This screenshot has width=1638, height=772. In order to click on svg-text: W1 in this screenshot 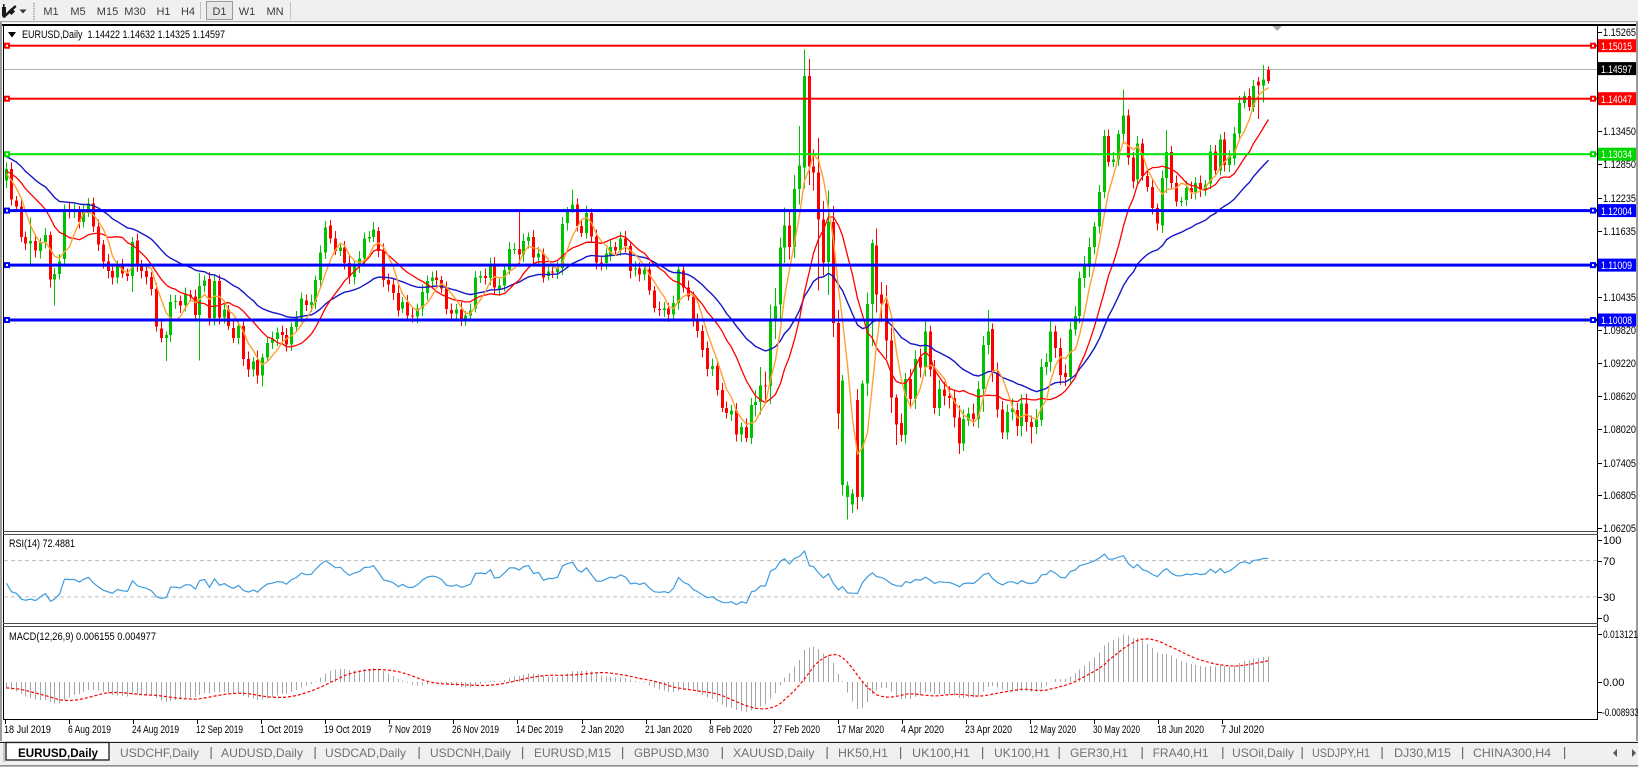, I will do `click(247, 12)`.